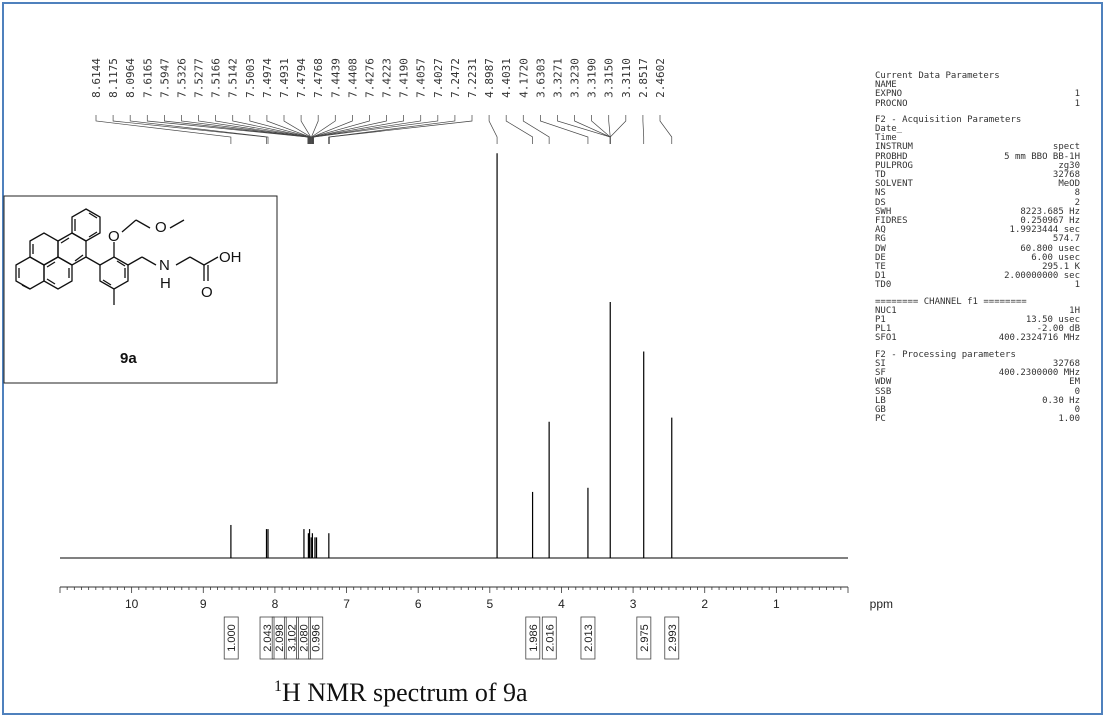  I want to click on molecule-structure: O O N H OH O 9a, so click(140, 289).